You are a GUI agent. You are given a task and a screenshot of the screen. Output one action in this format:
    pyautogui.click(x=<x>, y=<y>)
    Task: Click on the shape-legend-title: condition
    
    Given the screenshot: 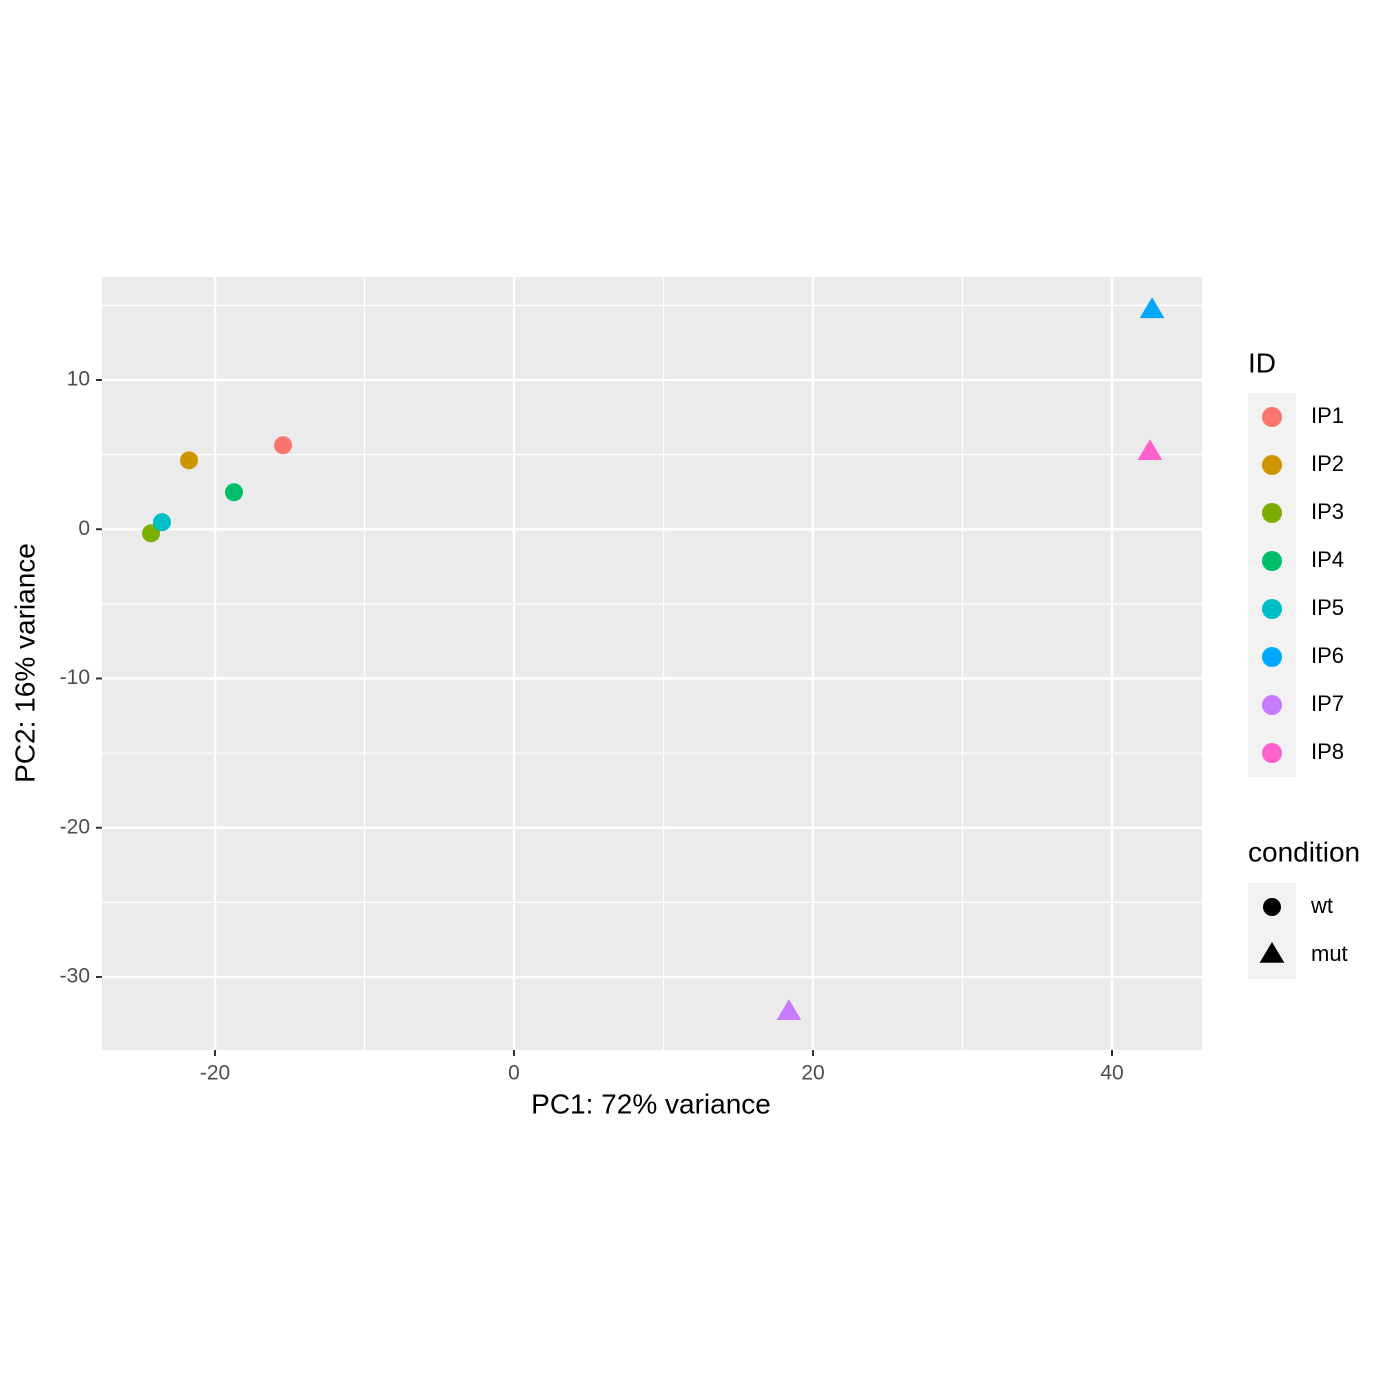 What is the action you would take?
    pyautogui.click(x=1304, y=851)
    